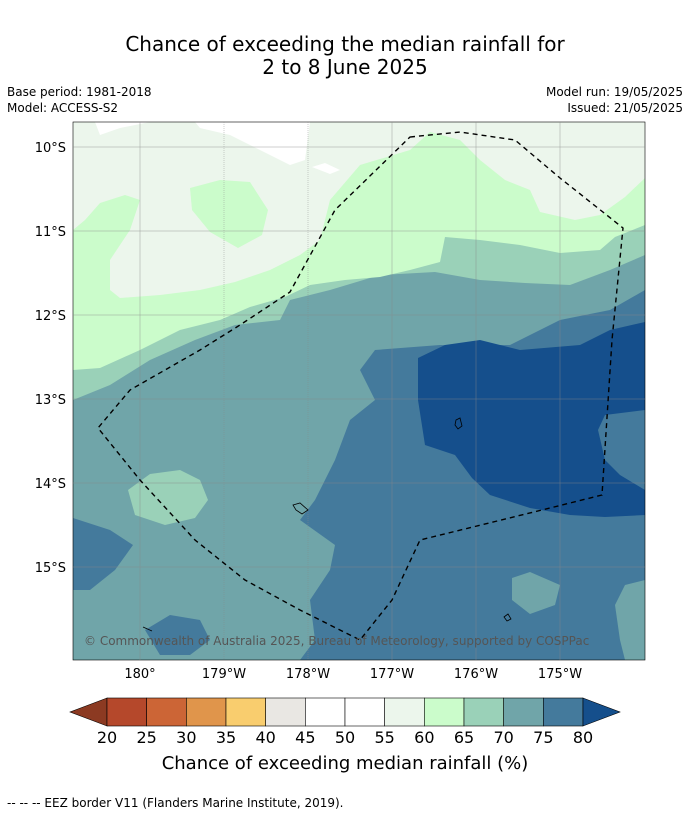  What do you see at coordinates (531, 419) in the screenshot?
I see `contour-80-plus` at bounding box center [531, 419].